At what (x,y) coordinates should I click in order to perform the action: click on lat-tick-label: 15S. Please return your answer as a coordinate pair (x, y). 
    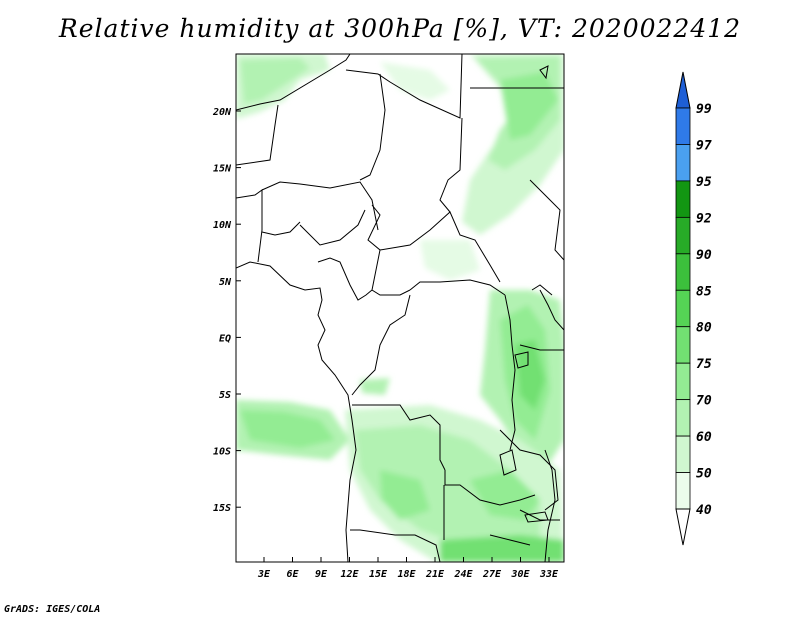
    Looking at the image, I should click on (222, 508).